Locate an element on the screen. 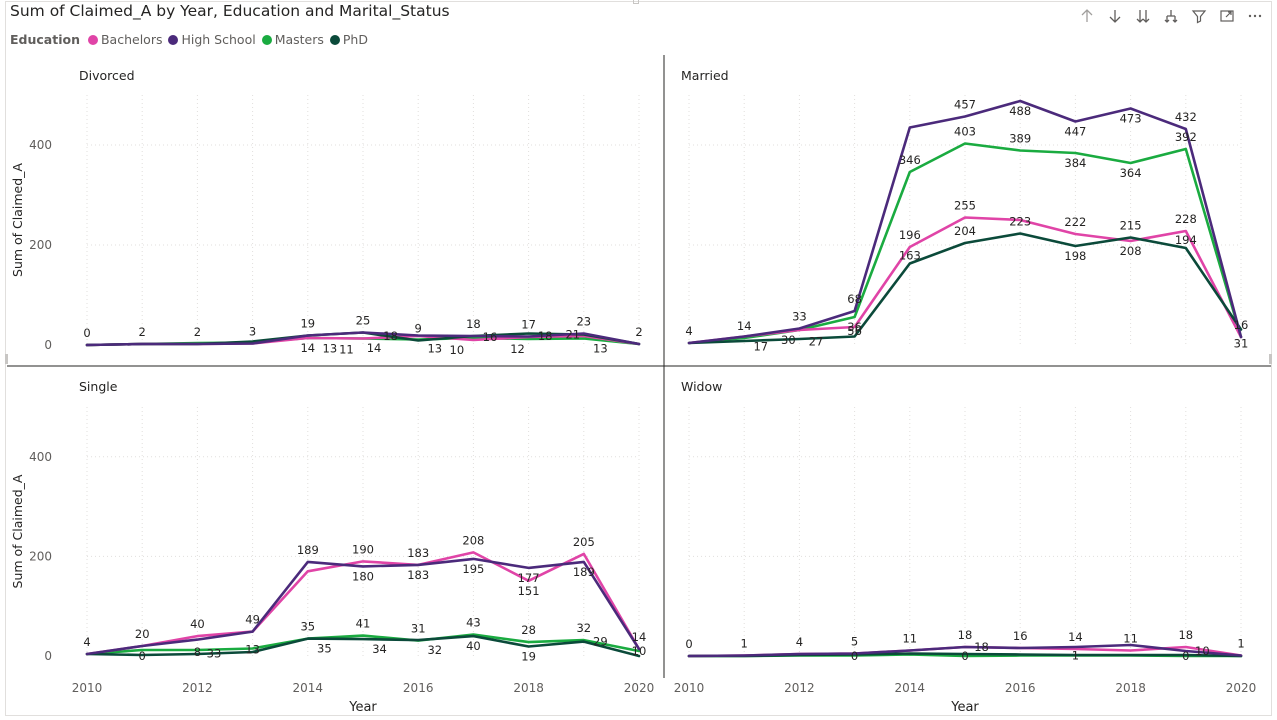  data-label-single-7: 13 is located at coordinates (252, 650).